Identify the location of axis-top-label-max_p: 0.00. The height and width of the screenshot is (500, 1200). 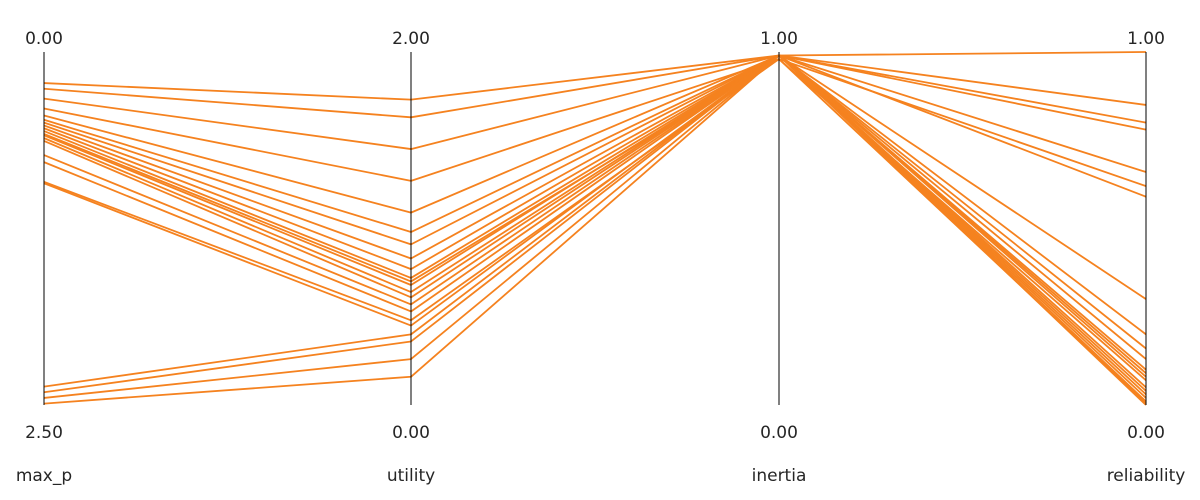
(44, 39).